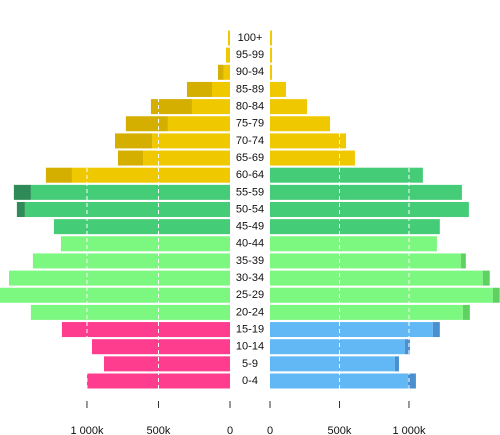  Describe the element at coordinates (250, 278) in the screenshot. I see `age-label: 30-34` at that location.